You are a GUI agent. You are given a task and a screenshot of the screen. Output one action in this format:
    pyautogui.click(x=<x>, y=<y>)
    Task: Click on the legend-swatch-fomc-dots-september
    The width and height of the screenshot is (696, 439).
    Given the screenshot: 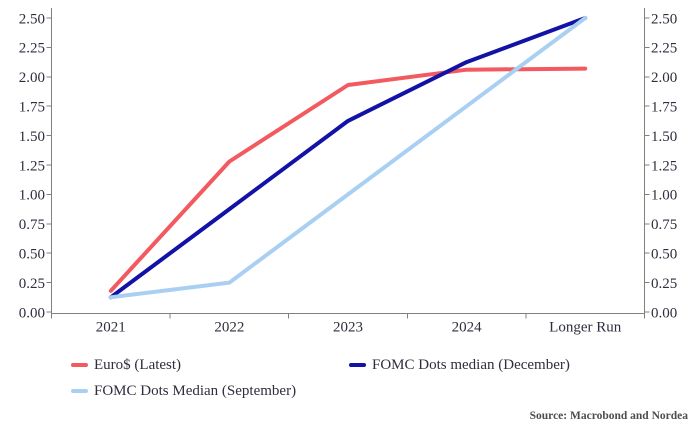 What is the action you would take?
    pyautogui.click(x=79, y=391)
    